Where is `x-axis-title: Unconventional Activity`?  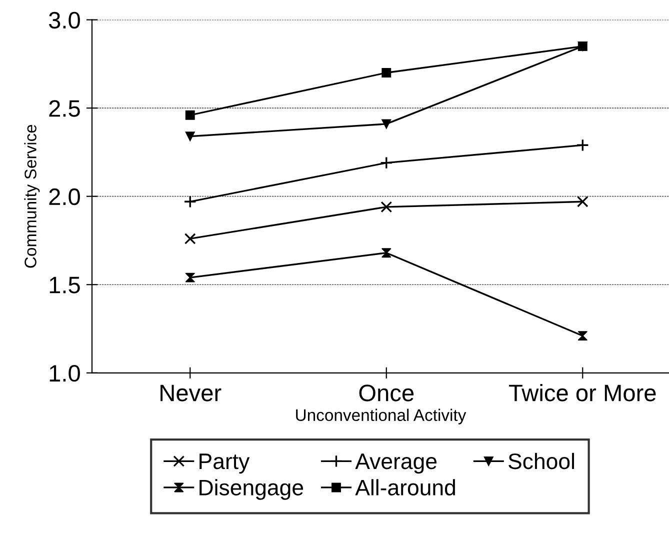
x-axis-title: Unconventional Activity is located at coordinates (381, 416).